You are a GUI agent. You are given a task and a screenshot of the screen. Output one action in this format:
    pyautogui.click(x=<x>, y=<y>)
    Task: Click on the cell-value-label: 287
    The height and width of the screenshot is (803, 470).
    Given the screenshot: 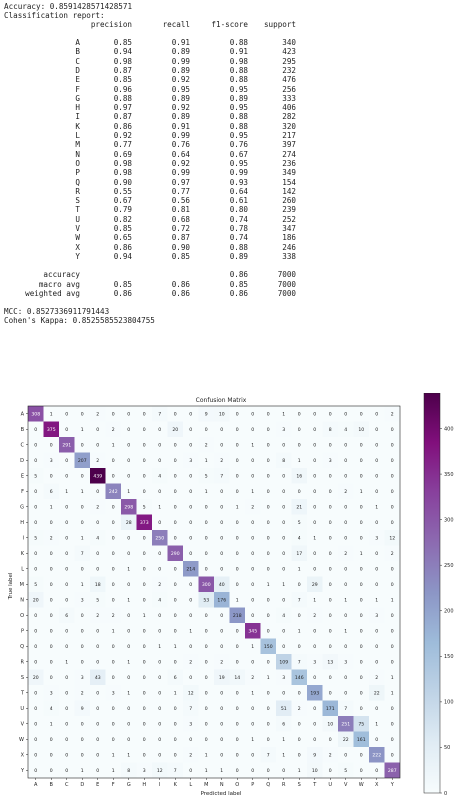 What is the action you would take?
    pyautogui.click(x=392, y=771)
    